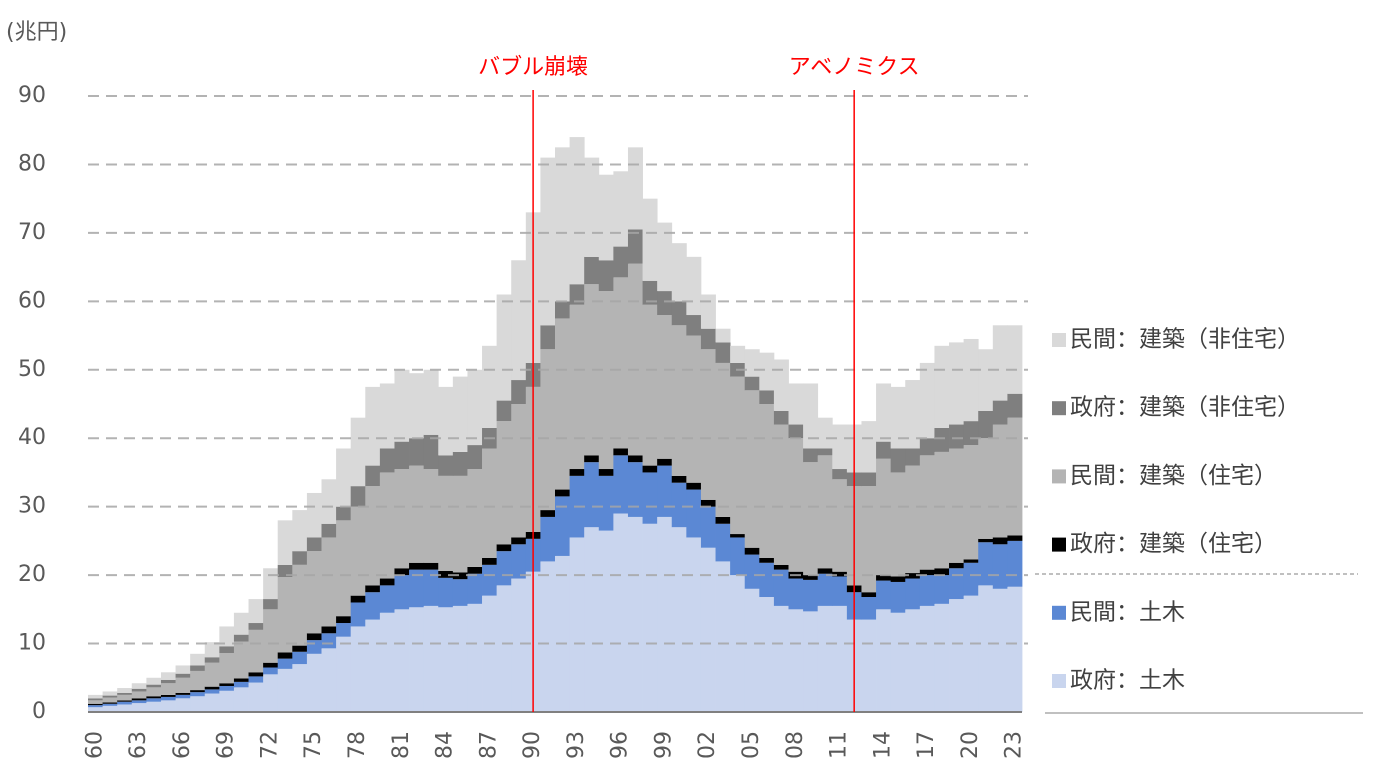 The height and width of the screenshot is (763, 1375). I want to click on legend-label: 民間：土木, so click(1127, 612).